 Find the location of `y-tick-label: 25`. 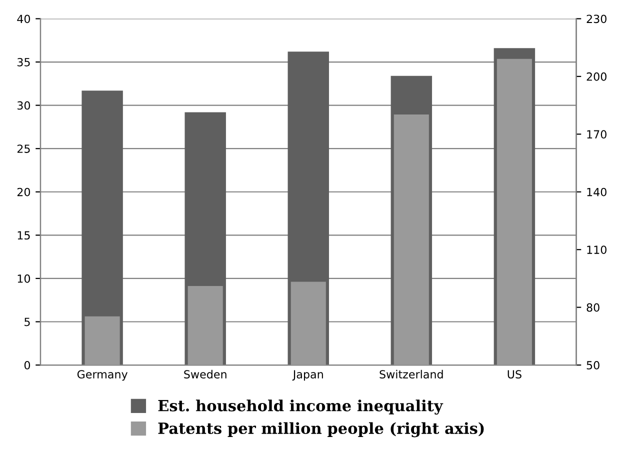

y-tick-label: 25 is located at coordinates (23, 148).